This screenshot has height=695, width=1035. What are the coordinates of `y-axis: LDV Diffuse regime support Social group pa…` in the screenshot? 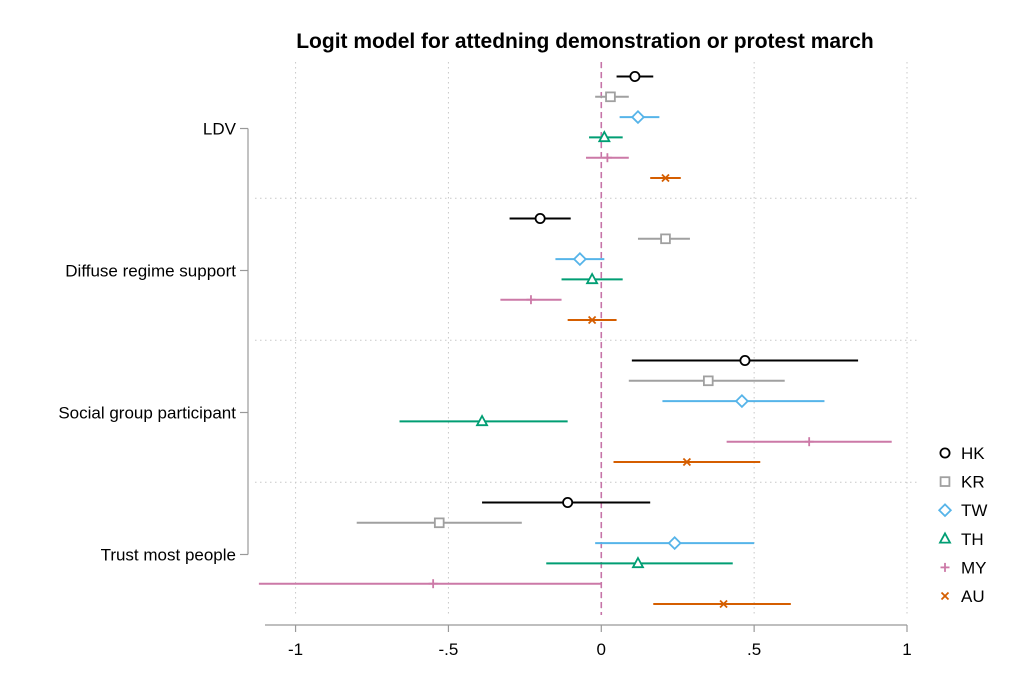 It's located at (153, 342).